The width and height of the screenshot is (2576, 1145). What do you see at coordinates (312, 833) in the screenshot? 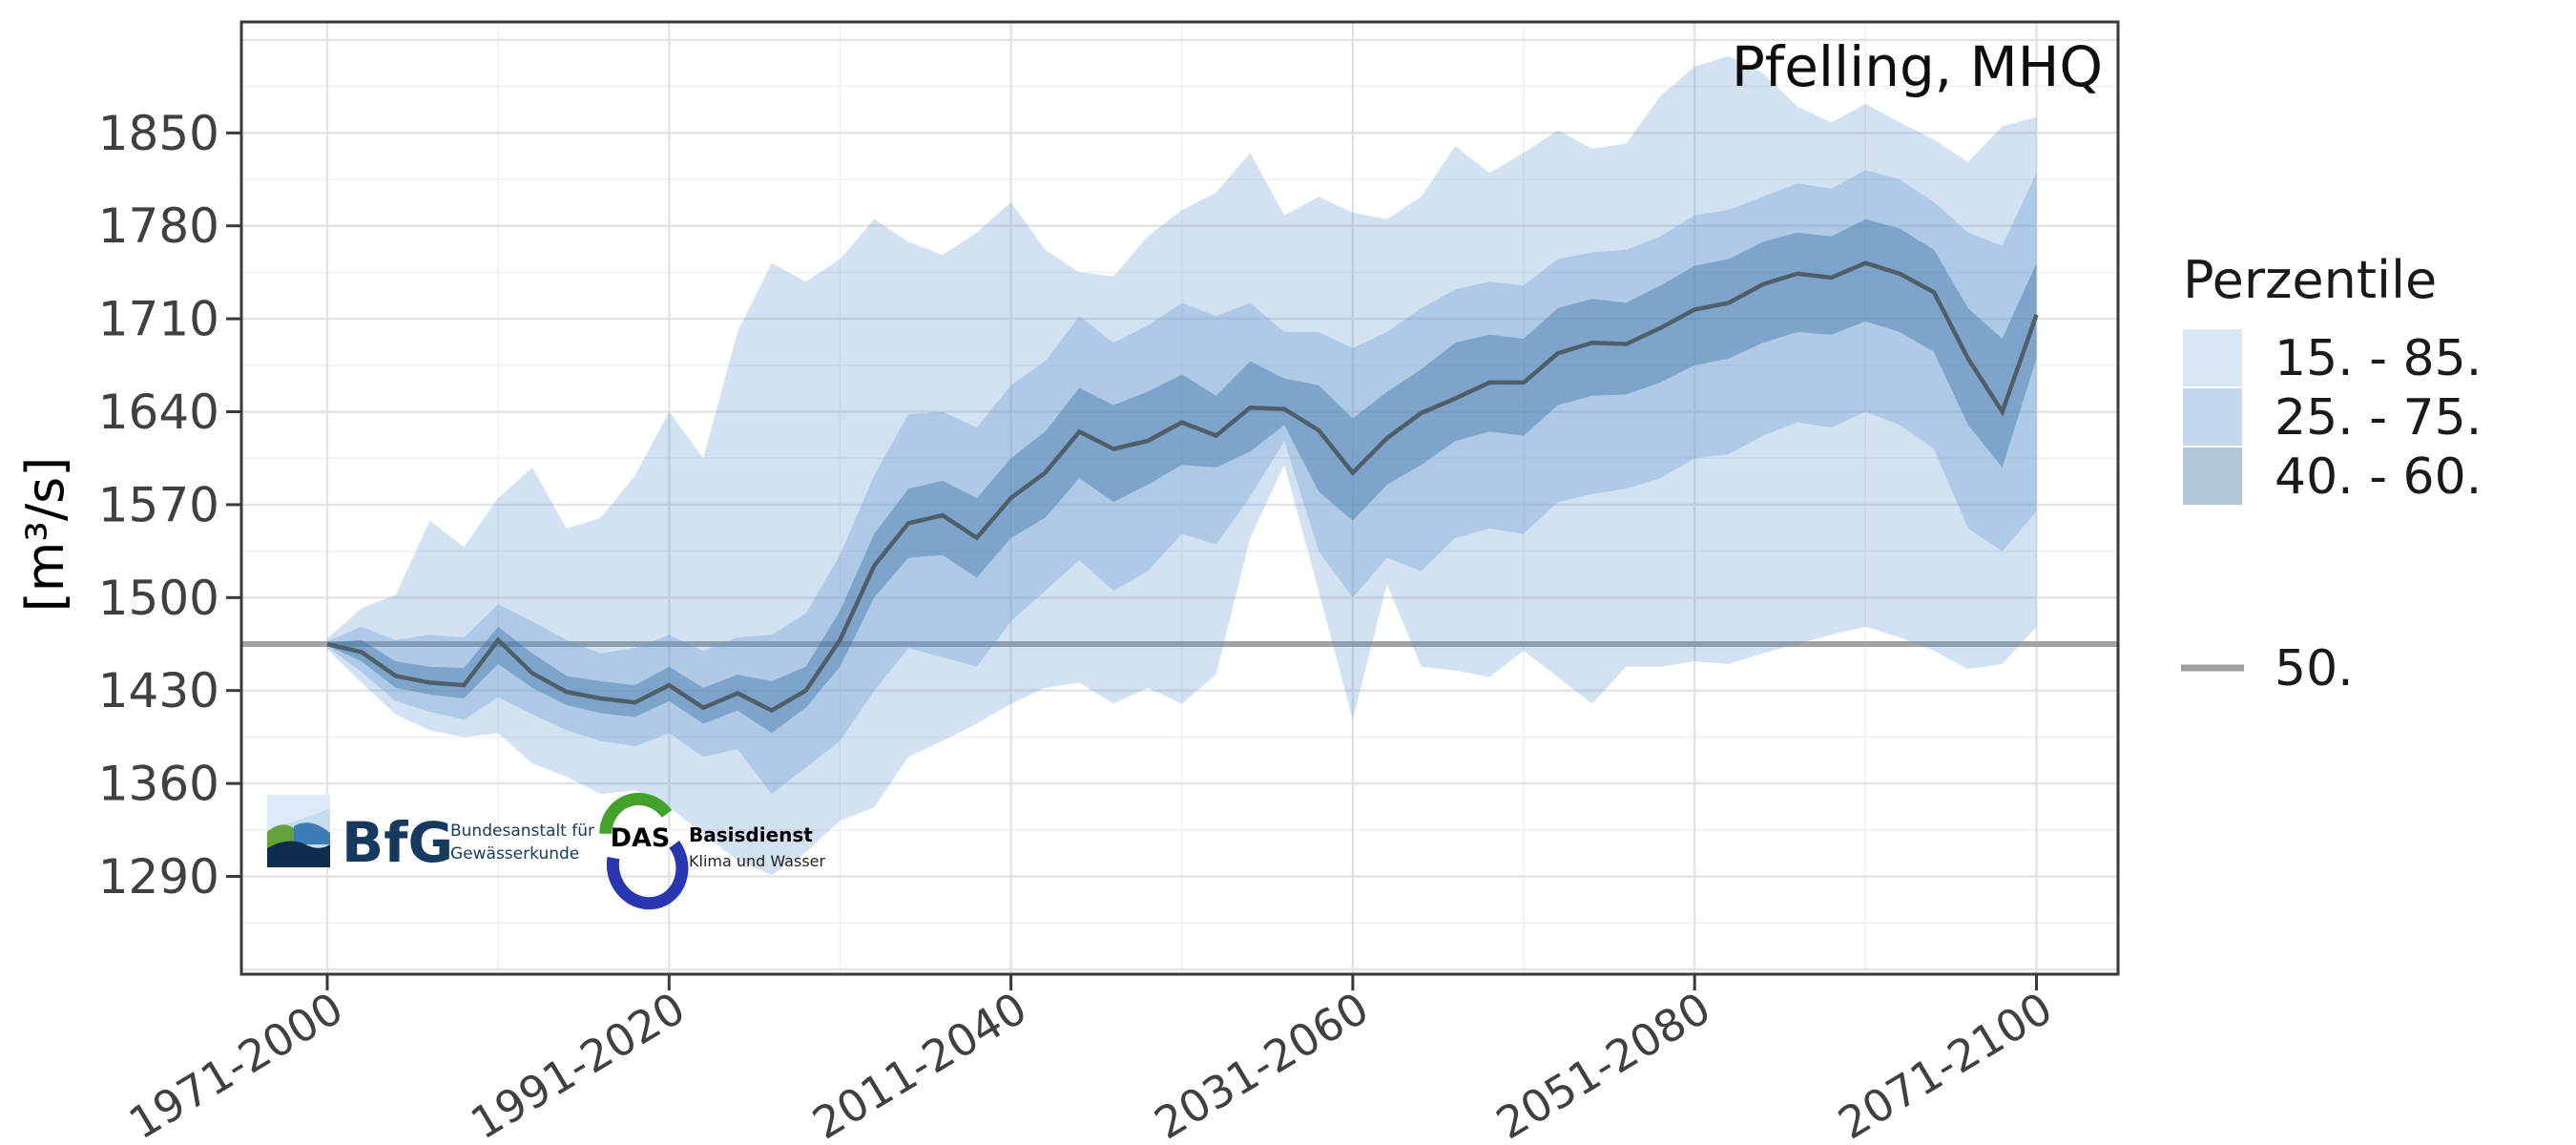
I see `bfg-logo-wave` at bounding box center [312, 833].